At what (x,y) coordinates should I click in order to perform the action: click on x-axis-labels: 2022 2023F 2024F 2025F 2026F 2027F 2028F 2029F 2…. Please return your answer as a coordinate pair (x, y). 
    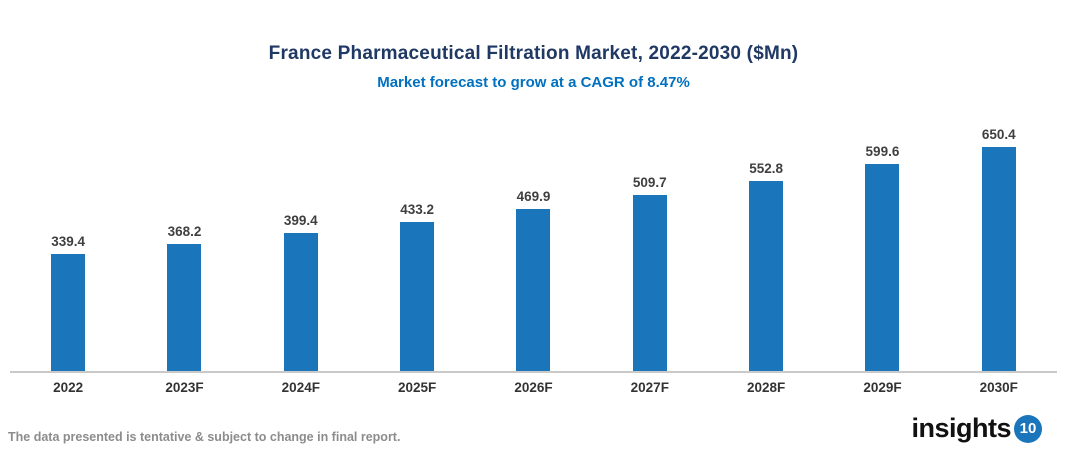
    Looking at the image, I should click on (533, 384).